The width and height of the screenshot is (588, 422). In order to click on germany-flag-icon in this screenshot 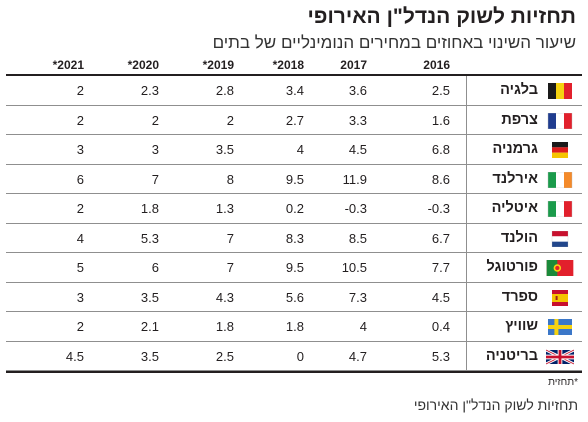, I will do `click(560, 150)`.